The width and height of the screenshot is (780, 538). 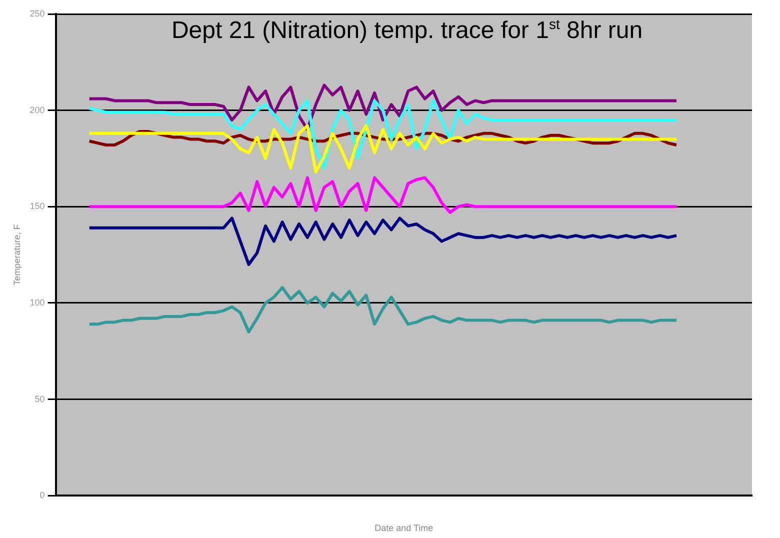 I want to click on x-axis-title: Date and Time, so click(x=404, y=528).